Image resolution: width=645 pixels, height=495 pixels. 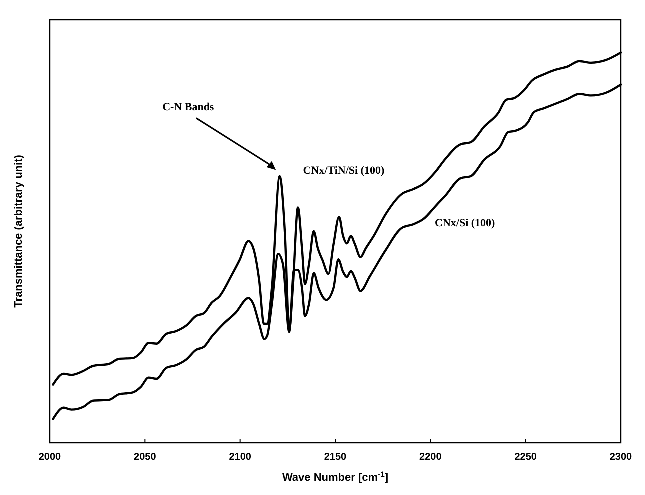 I want to click on series-label: CNx/Si (100), so click(x=465, y=223).